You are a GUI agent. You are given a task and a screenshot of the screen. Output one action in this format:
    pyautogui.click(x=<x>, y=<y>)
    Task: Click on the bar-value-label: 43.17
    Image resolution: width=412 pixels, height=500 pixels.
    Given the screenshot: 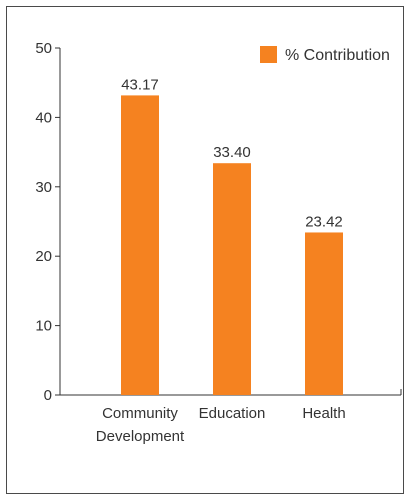 What is the action you would take?
    pyautogui.click(x=140, y=84)
    